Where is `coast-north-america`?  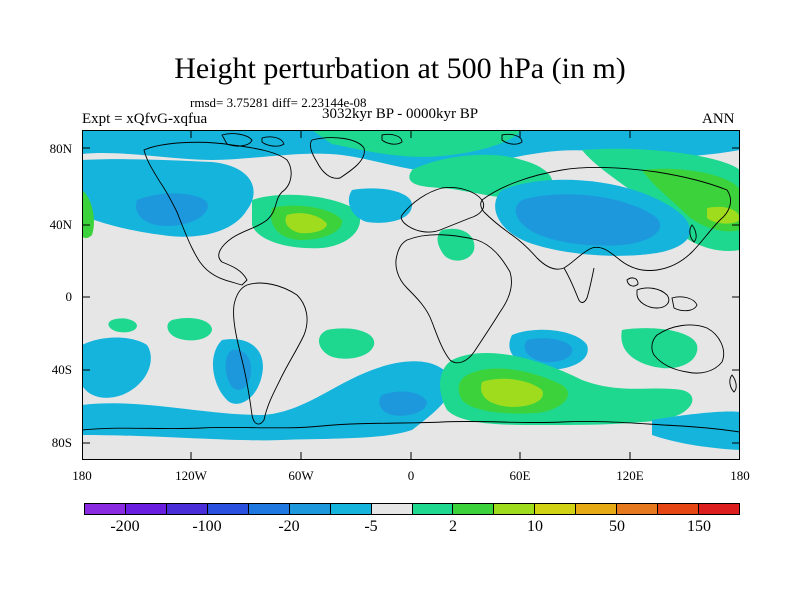 coast-north-america is located at coordinates (217, 213).